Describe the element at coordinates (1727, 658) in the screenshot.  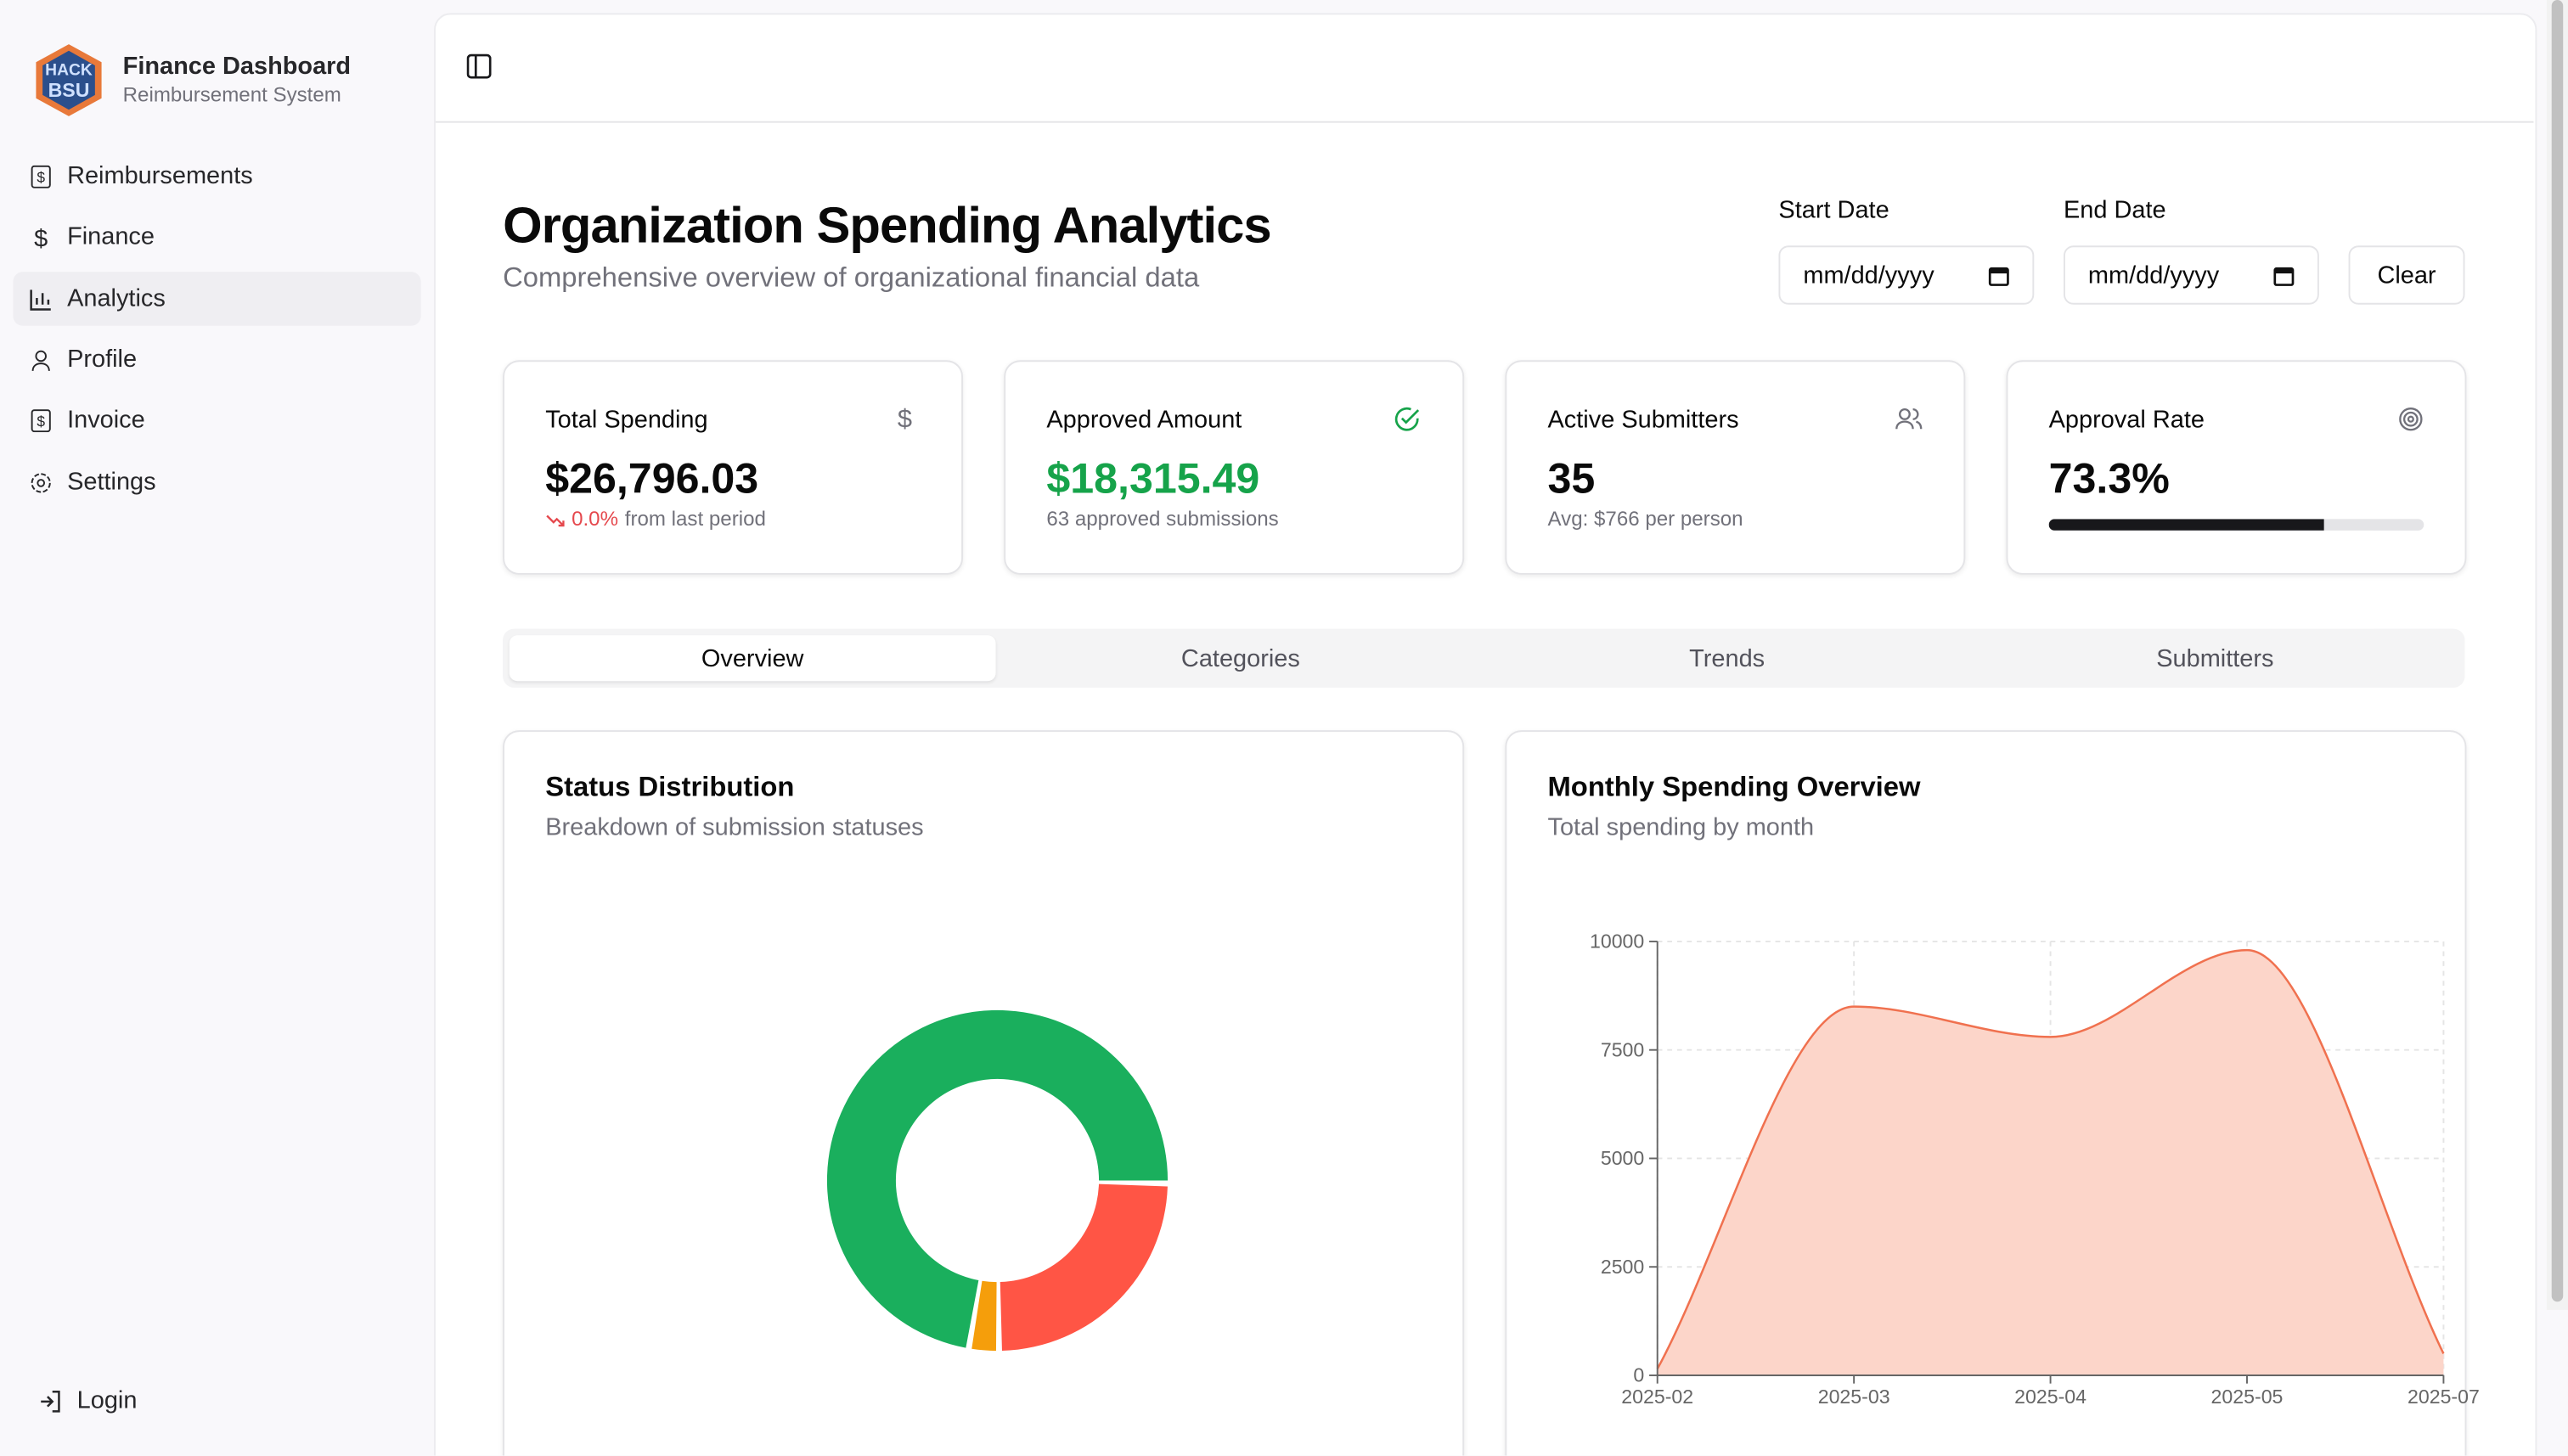
I see `tab: Trends` at that location.